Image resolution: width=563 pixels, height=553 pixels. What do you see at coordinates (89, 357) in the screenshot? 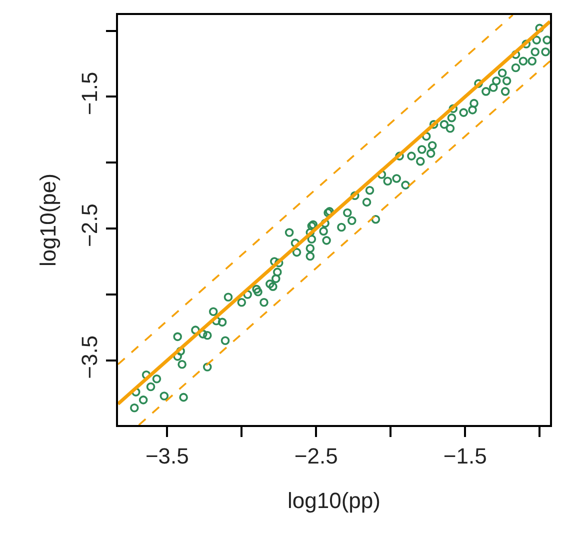
I see `y-tick-label: −3.5` at bounding box center [89, 357].